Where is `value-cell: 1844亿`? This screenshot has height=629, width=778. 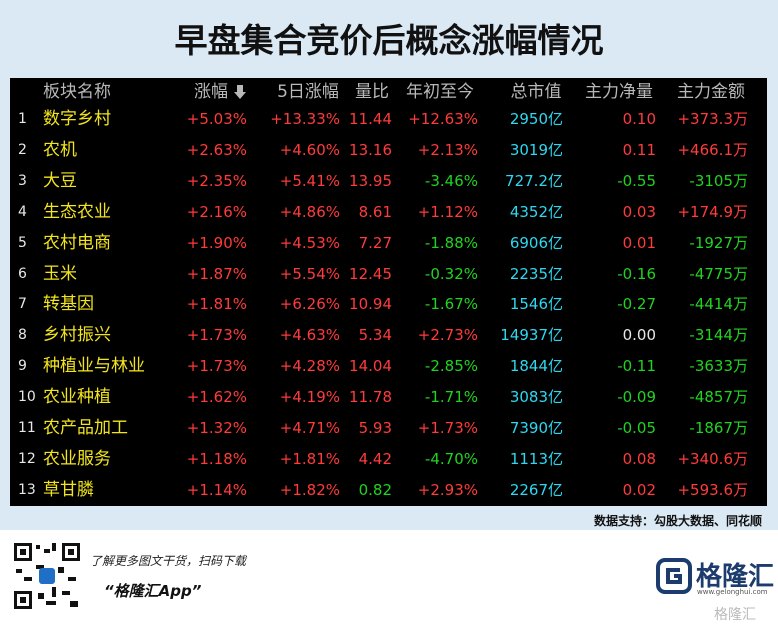
value-cell: 1844亿 is located at coordinates (536, 366).